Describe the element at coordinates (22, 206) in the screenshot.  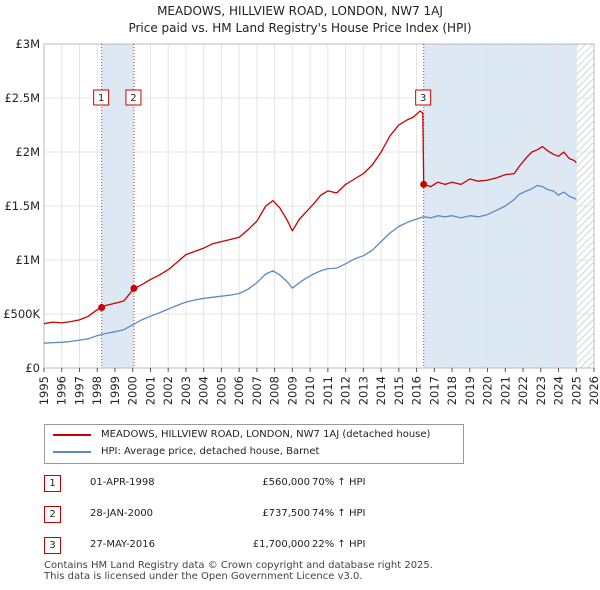
I see `y-tick-label: £1.5M` at that location.